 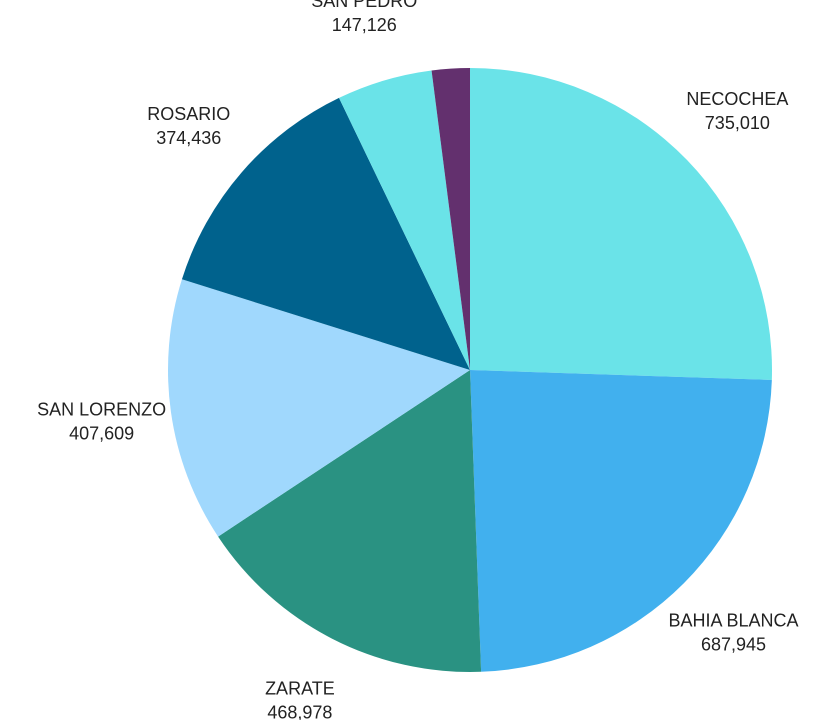 What do you see at coordinates (737, 99) in the screenshot?
I see `slice-label: NECOCHEA` at bounding box center [737, 99].